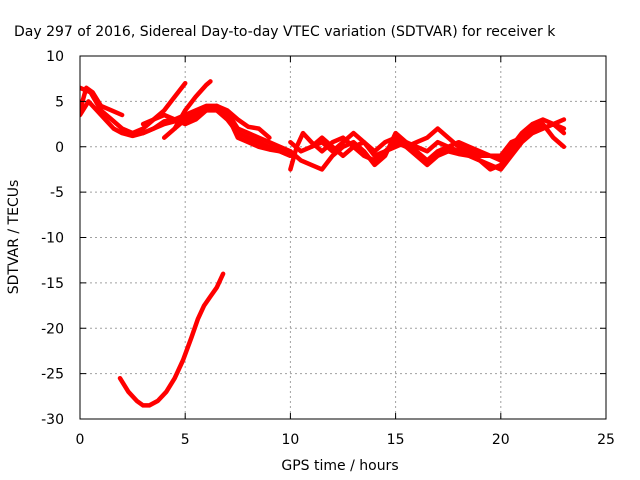  Describe the element at coordinates (52, 420) in the screenshot. I see `y-tick-label: -30` at that location.